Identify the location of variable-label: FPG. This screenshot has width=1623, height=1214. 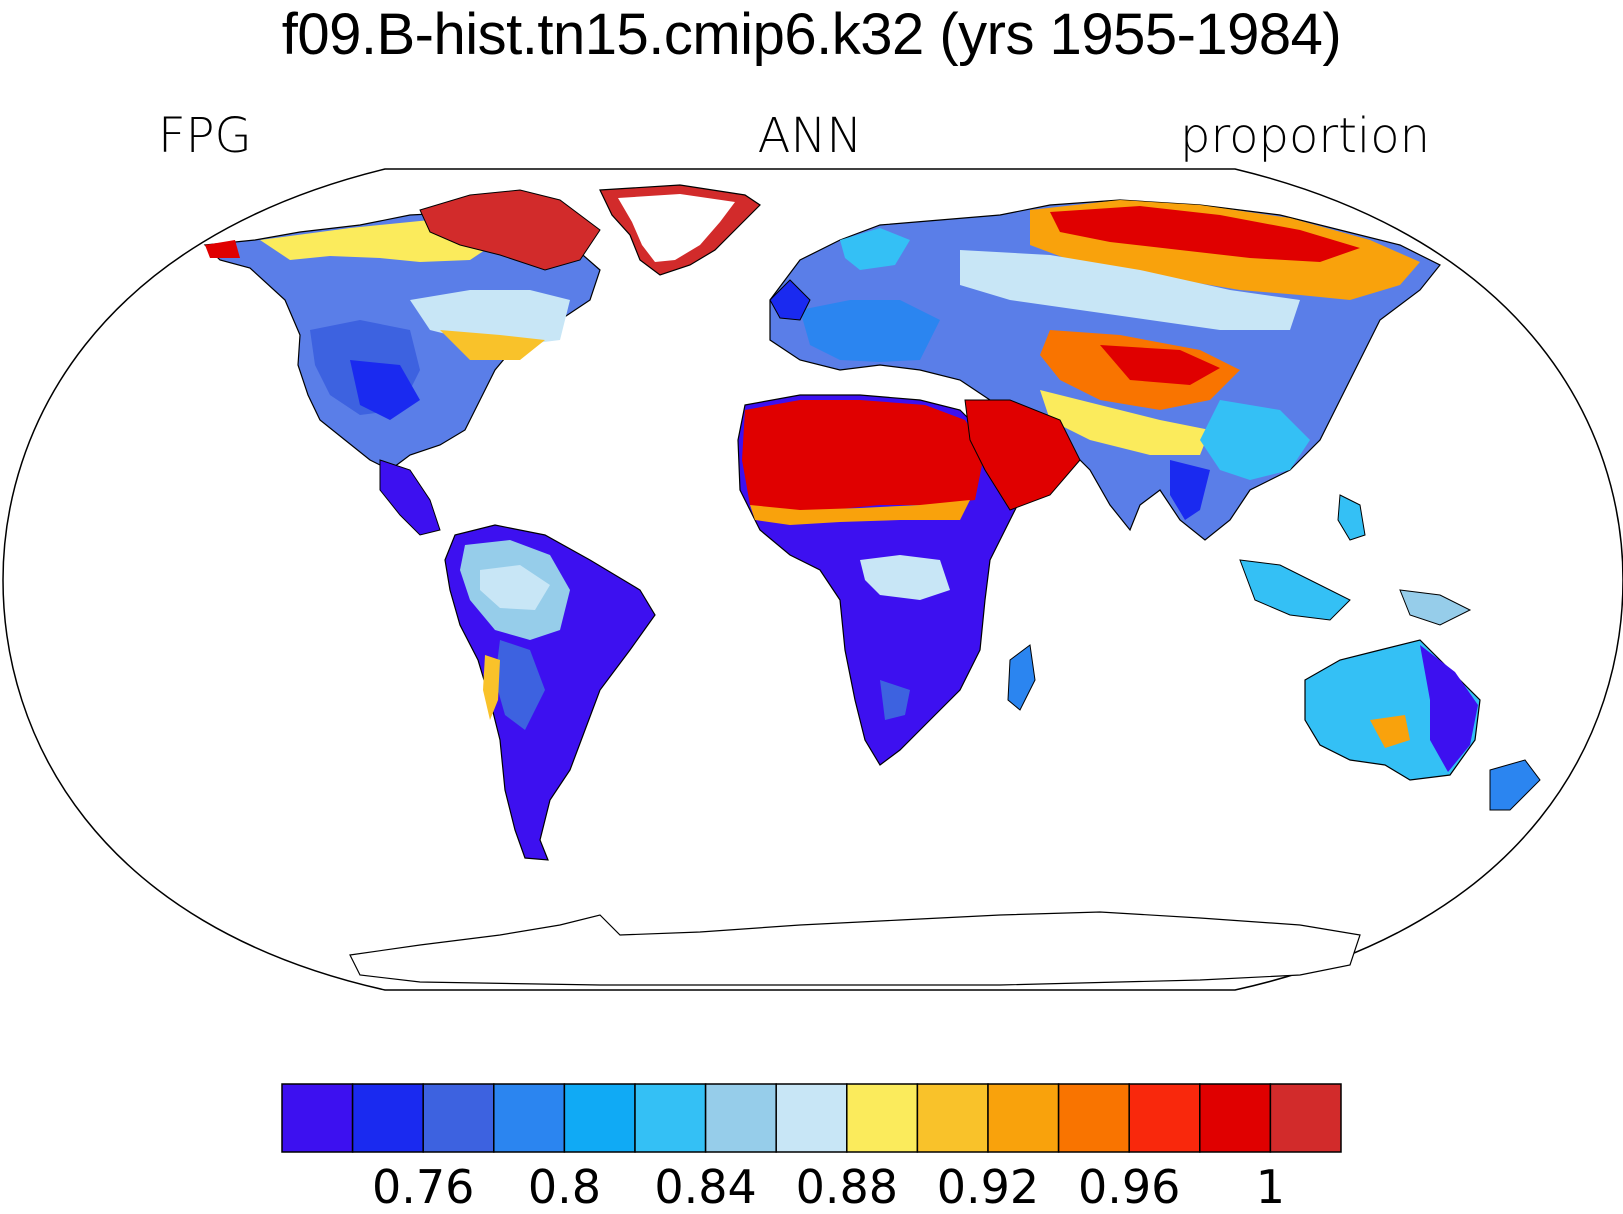
(205, 136).